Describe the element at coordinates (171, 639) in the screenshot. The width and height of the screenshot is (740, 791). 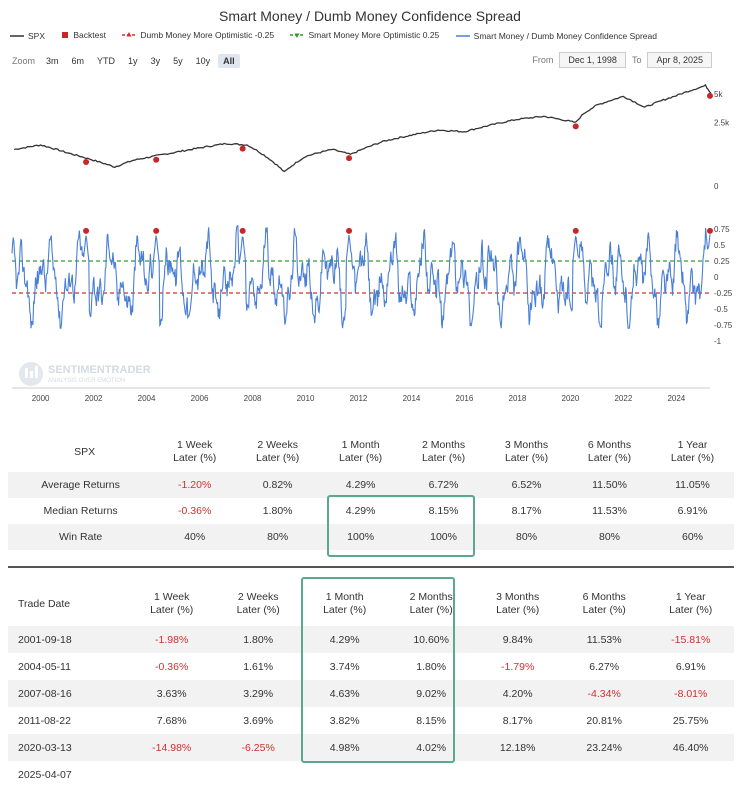
I see `table-cell: -1.98%` at that location.